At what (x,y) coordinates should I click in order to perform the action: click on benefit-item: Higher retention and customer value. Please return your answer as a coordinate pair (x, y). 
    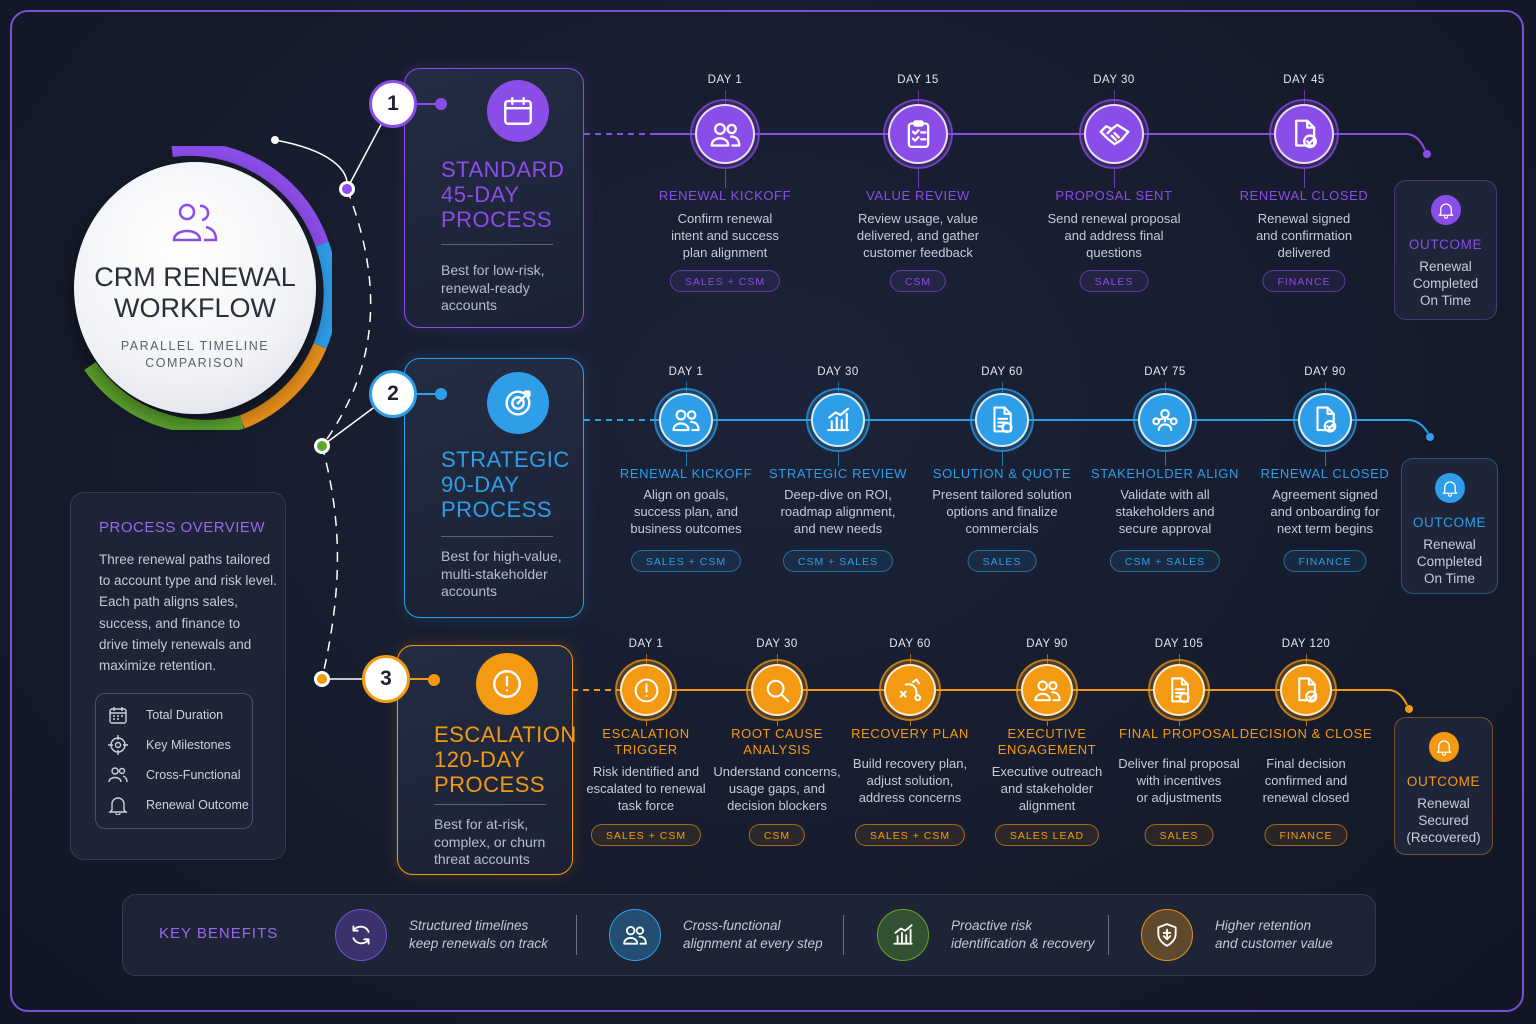
    Looking at the image, I should click on (1237, 935).